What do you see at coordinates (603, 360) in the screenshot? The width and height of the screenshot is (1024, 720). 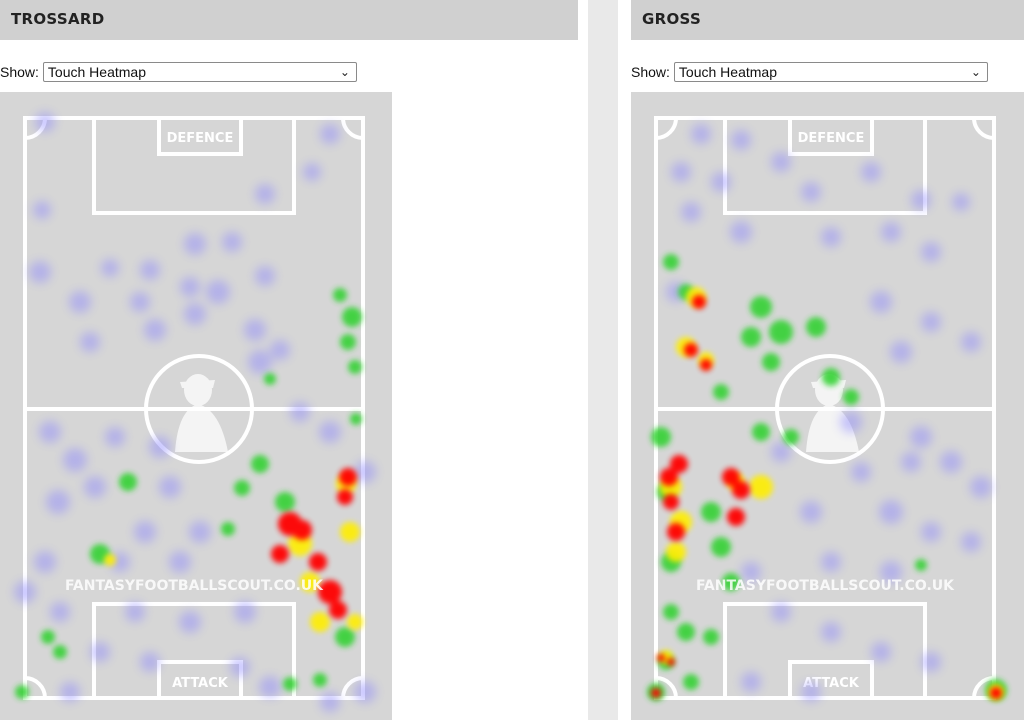 I see `panel-gutter` at bounding box center [603, 360].